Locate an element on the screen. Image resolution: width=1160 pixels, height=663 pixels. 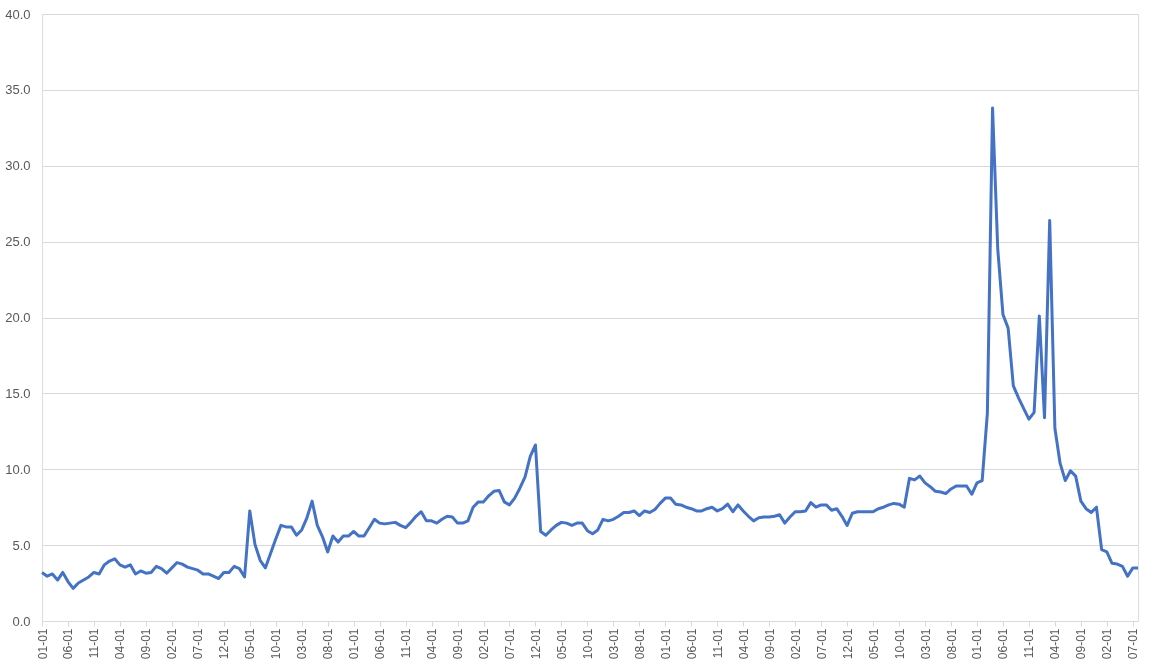
y-tick-label: 10.0 is located at coordinates (18, 469).